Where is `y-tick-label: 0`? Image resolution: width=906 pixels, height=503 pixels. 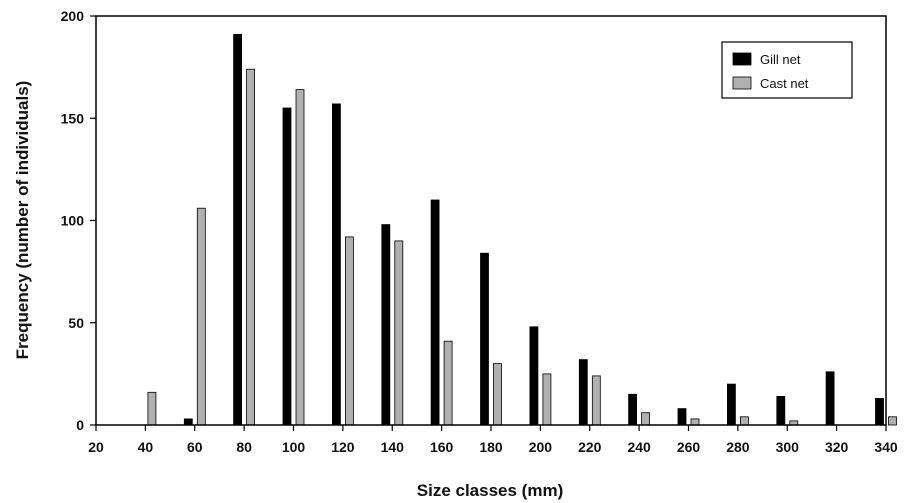 y-tick-label: 0 is located at coordinates (80, 425).